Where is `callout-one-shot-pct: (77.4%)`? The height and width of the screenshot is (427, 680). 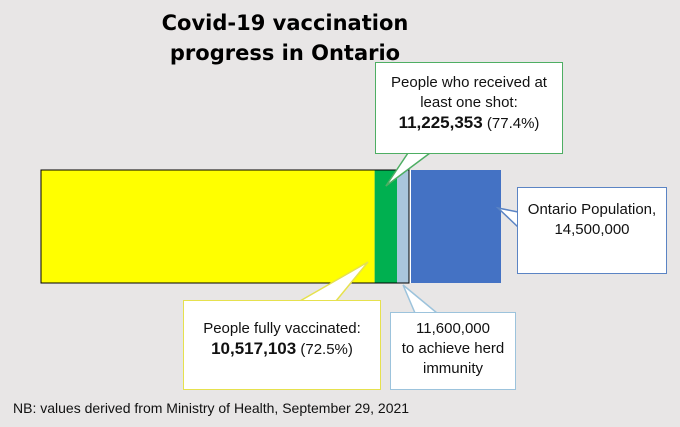
callout-one-shot-pct: (77.4%) is located at coordinates (513, 123).